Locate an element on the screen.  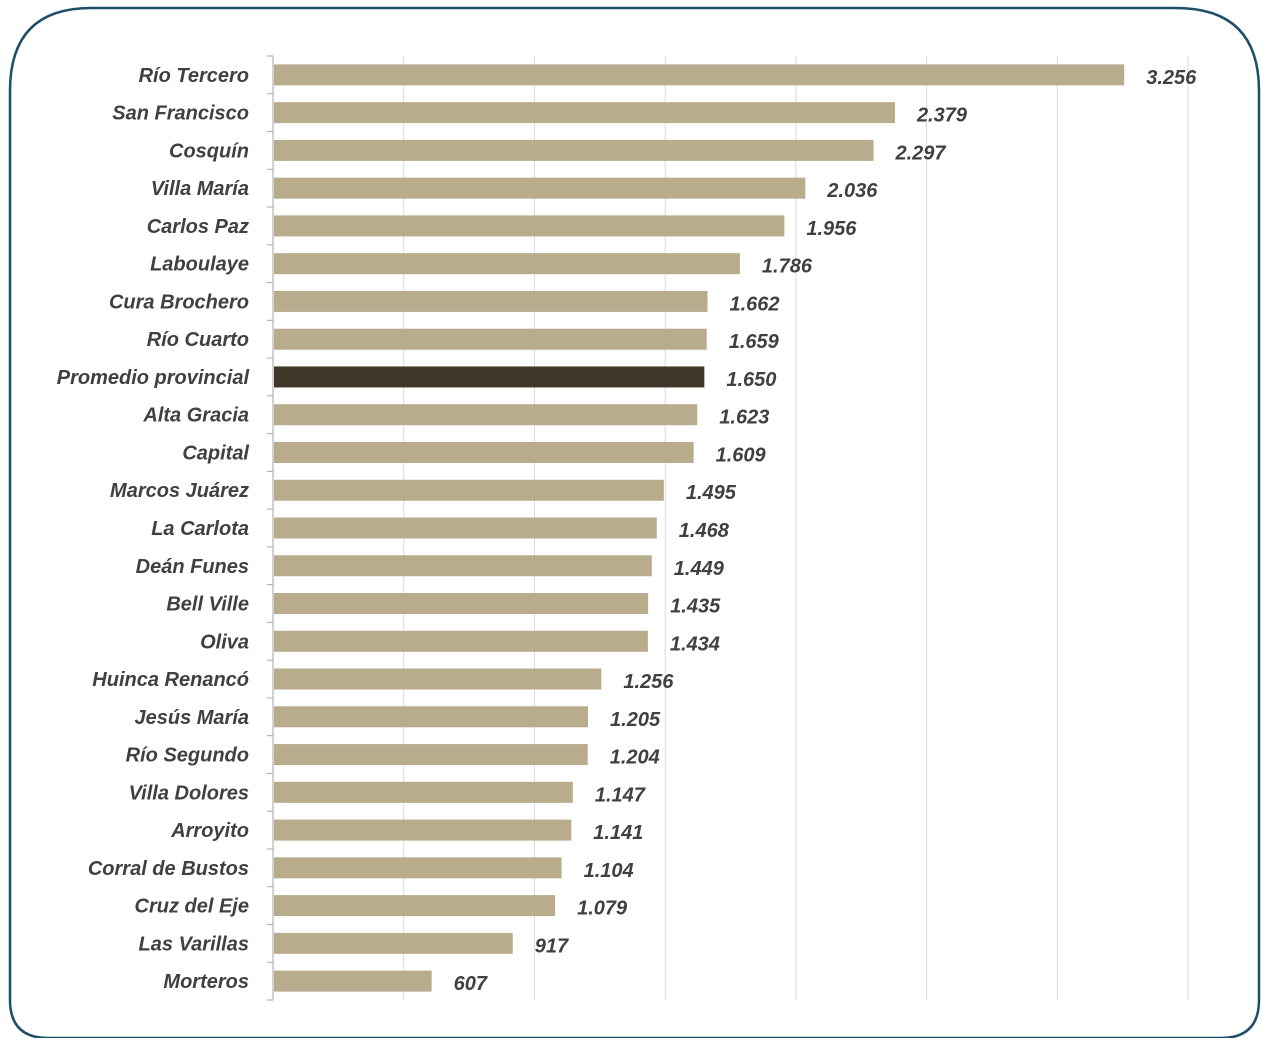
value-label: 2.379 is located at coordinates (942, 116).